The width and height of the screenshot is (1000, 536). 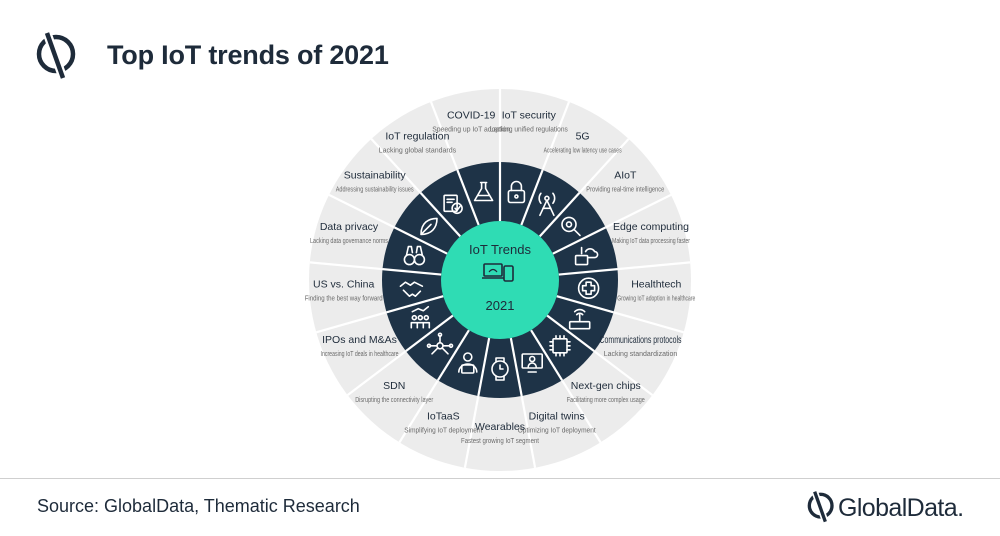 What do you see at coordinates (471, 130) in the screenshot?
I see `trend-description: Speeding up IoT adoption` at bounding box center [471, 130].